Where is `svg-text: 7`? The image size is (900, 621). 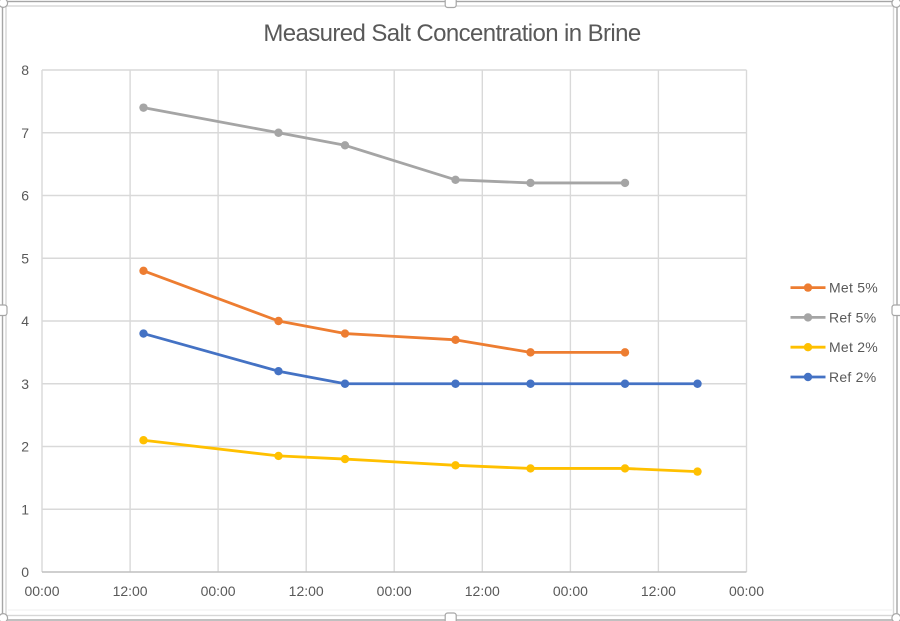
svg-text: 7 is located at coordinates (25, 133).